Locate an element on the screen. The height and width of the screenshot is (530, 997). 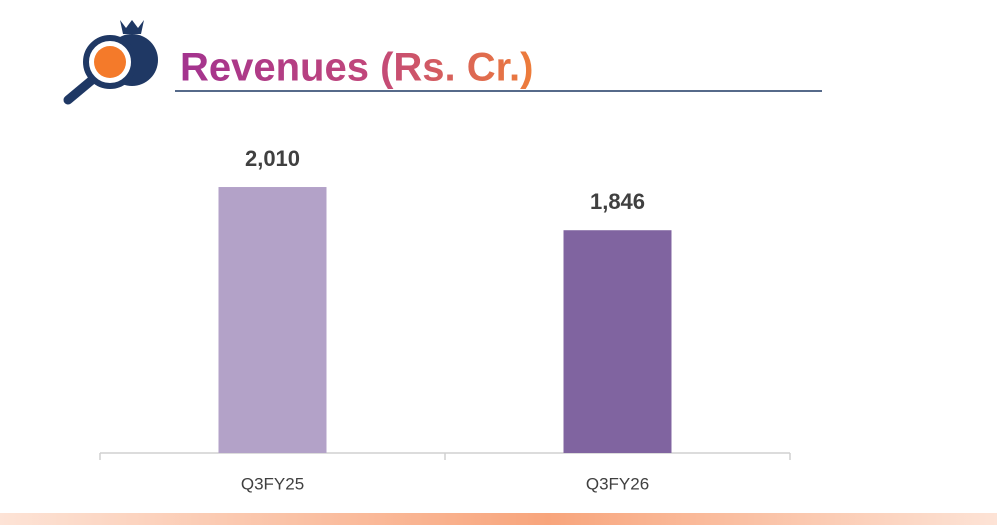
data-label: 2,010 is located at coordinates (272, 158).